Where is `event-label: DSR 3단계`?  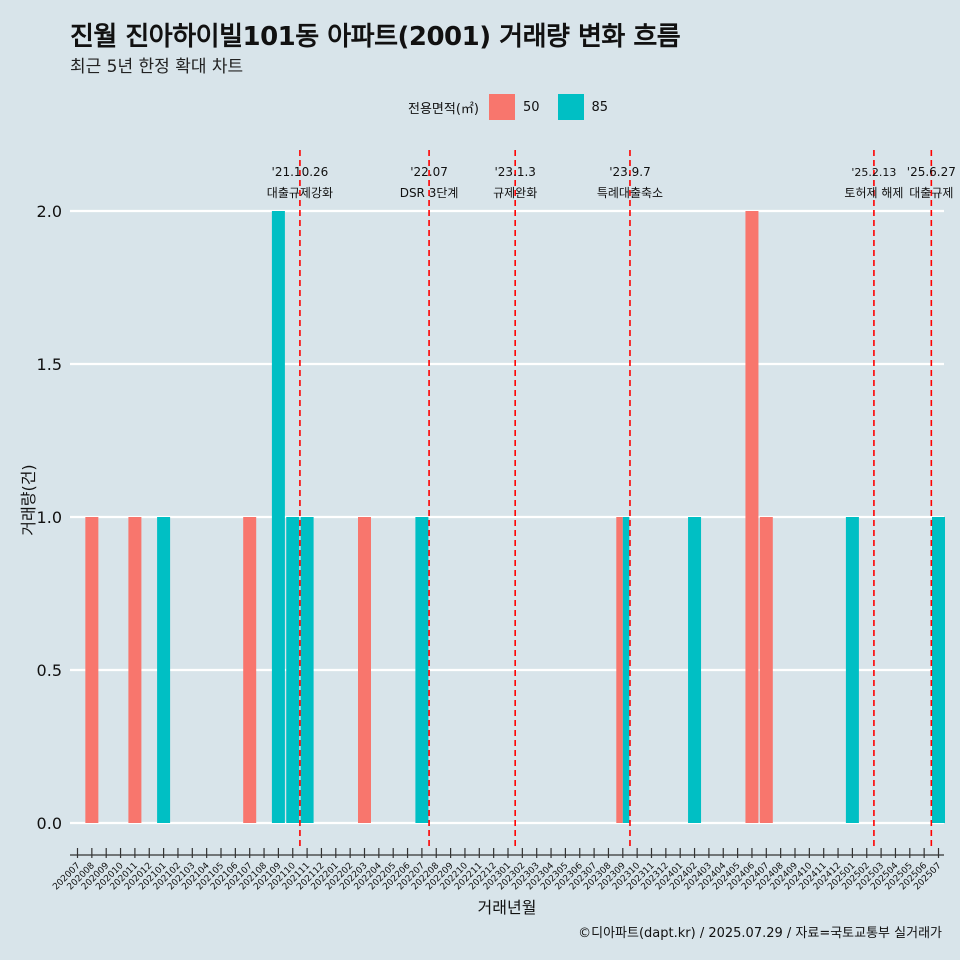 event-label: DSR 3단계 is located at coordinates (429, 193).